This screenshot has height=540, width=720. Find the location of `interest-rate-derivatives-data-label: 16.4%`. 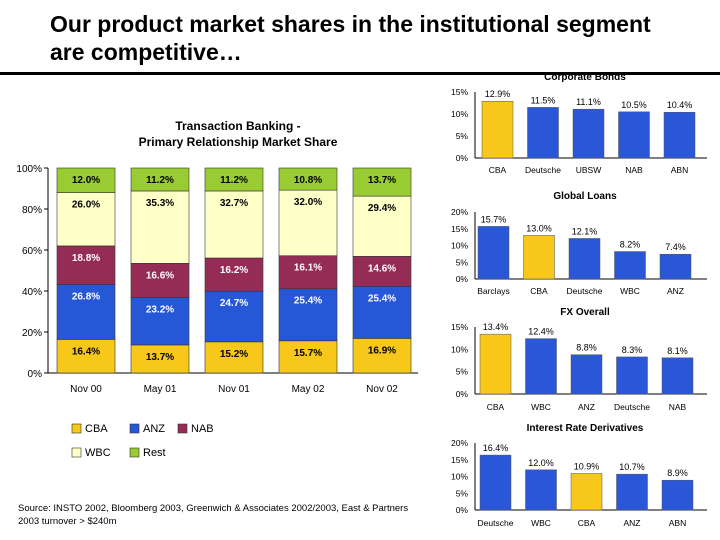

interest-rate-derivatives-data-label: 16.4% is located at coordinates (496, 448).